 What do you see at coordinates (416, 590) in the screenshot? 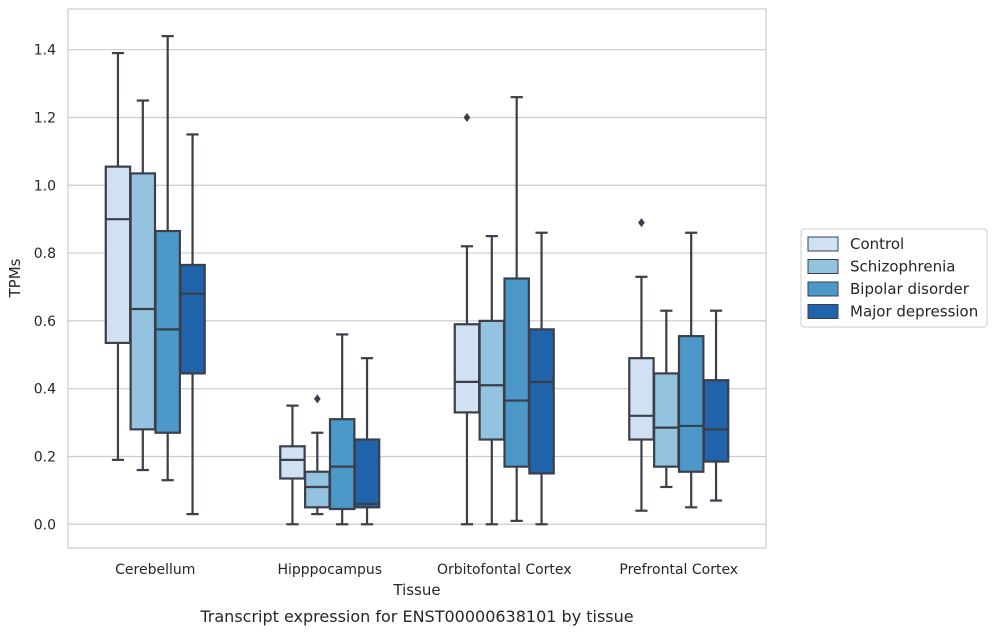
I see `x-axis-label: Tissue` at bounding box center [416, 590].